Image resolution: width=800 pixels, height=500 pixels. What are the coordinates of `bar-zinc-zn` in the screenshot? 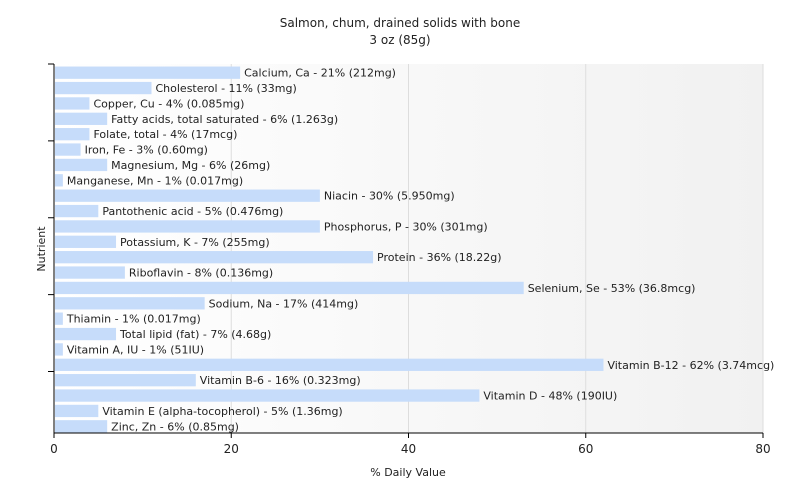 It's located at (81, 426).